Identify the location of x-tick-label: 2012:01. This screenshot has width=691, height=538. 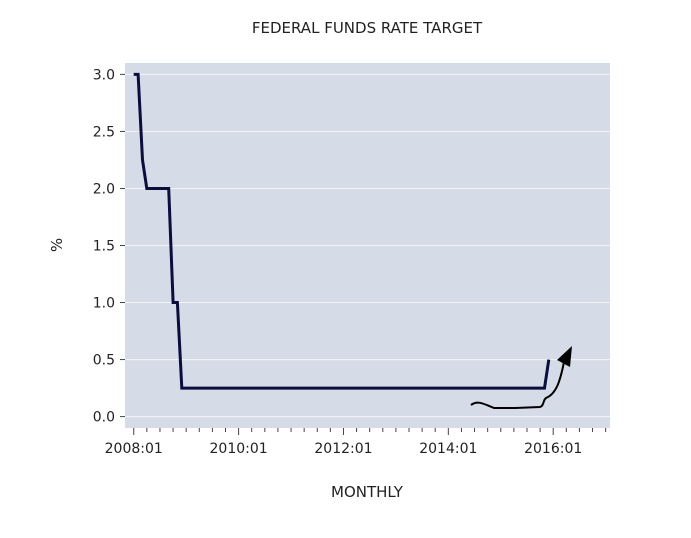
(343, 449).